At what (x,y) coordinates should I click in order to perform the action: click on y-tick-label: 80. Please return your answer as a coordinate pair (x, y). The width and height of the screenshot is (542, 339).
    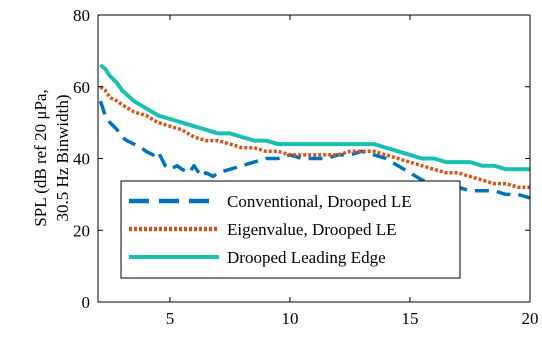
    Looking at the image, I should click on (81, 15).